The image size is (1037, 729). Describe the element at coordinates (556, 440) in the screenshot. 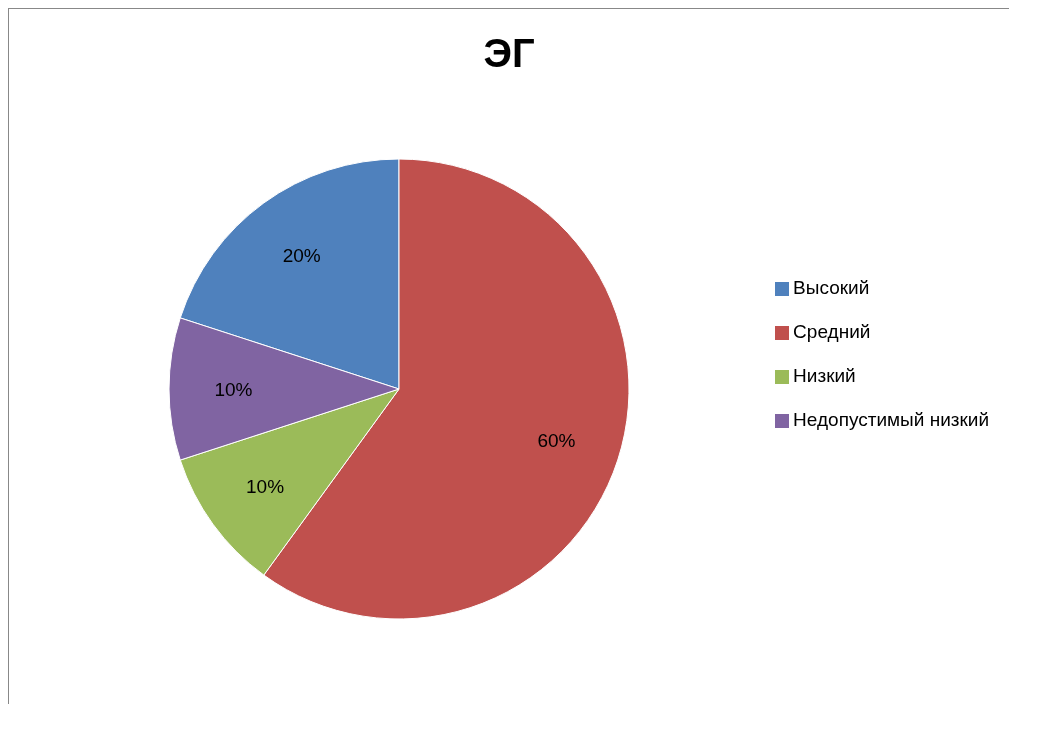

I see `data-label: 60%` at that location.